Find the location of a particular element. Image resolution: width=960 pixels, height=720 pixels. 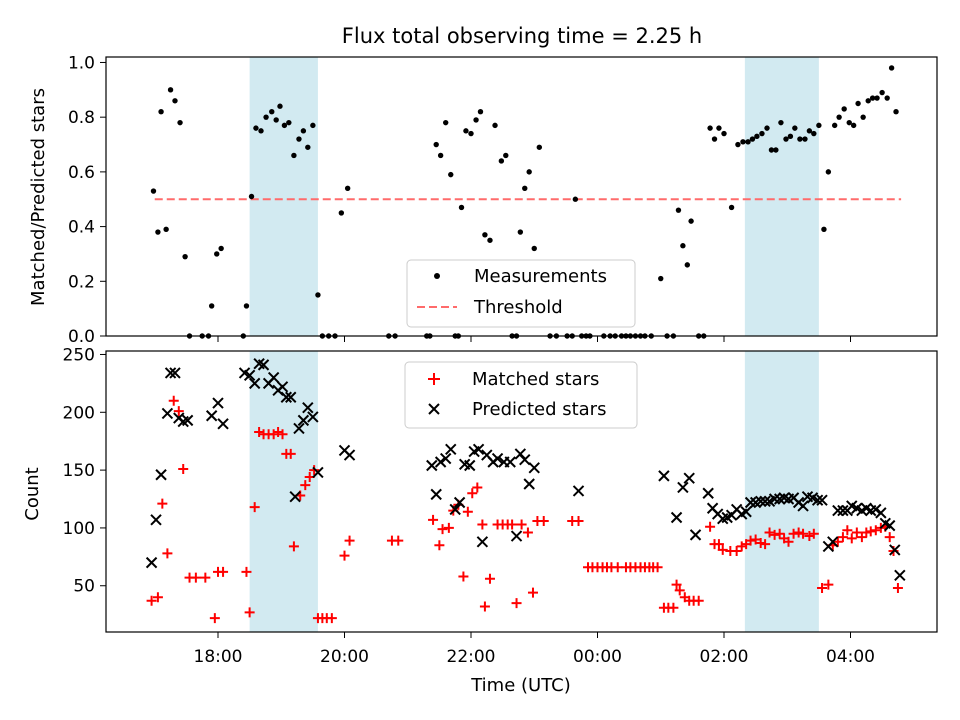

p2-ytick-label-2: 150 is located at coordinates (79, 471).